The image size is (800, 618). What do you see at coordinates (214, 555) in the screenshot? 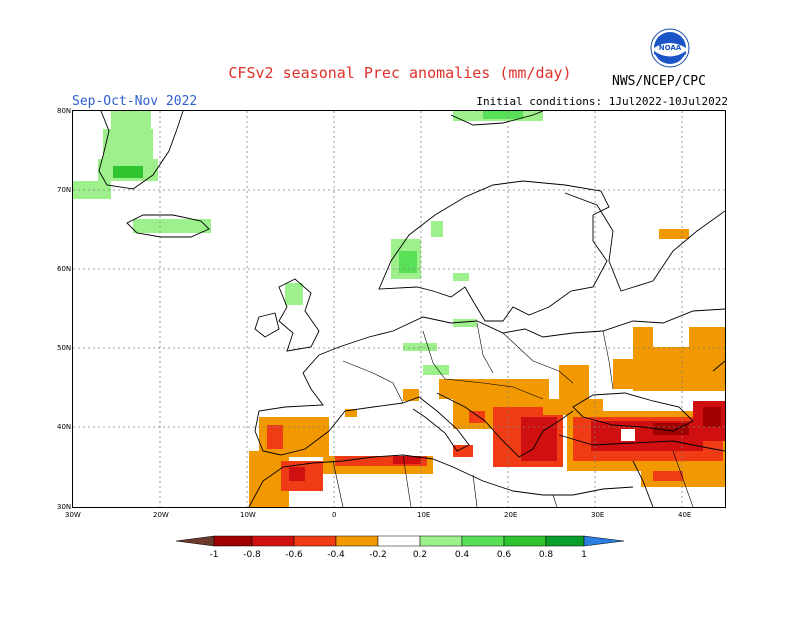
I see `legend-tick-label: -1` at bounding box center [214, 555].